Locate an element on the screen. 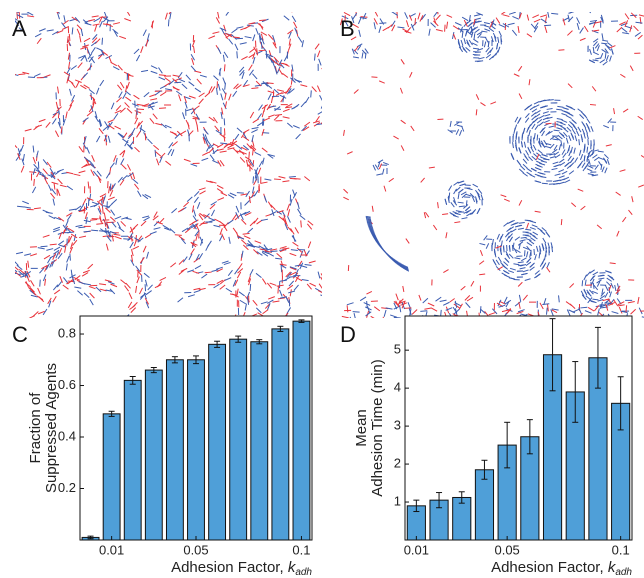  y-axis-label: Mean is located at coordinates (361, 428).